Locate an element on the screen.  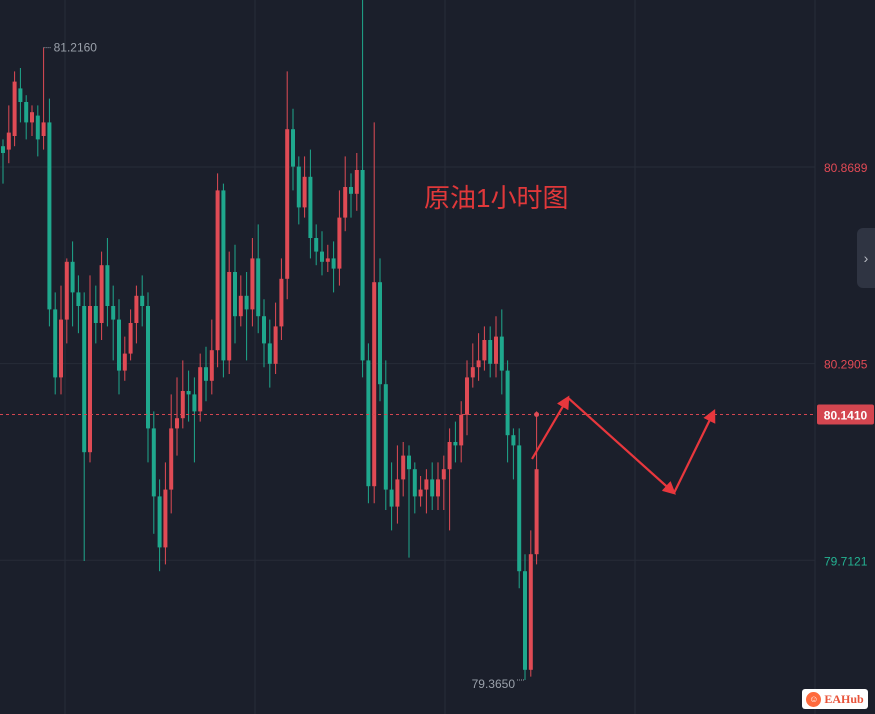
expand-panel-button: › is located at coordinates (866, 258).